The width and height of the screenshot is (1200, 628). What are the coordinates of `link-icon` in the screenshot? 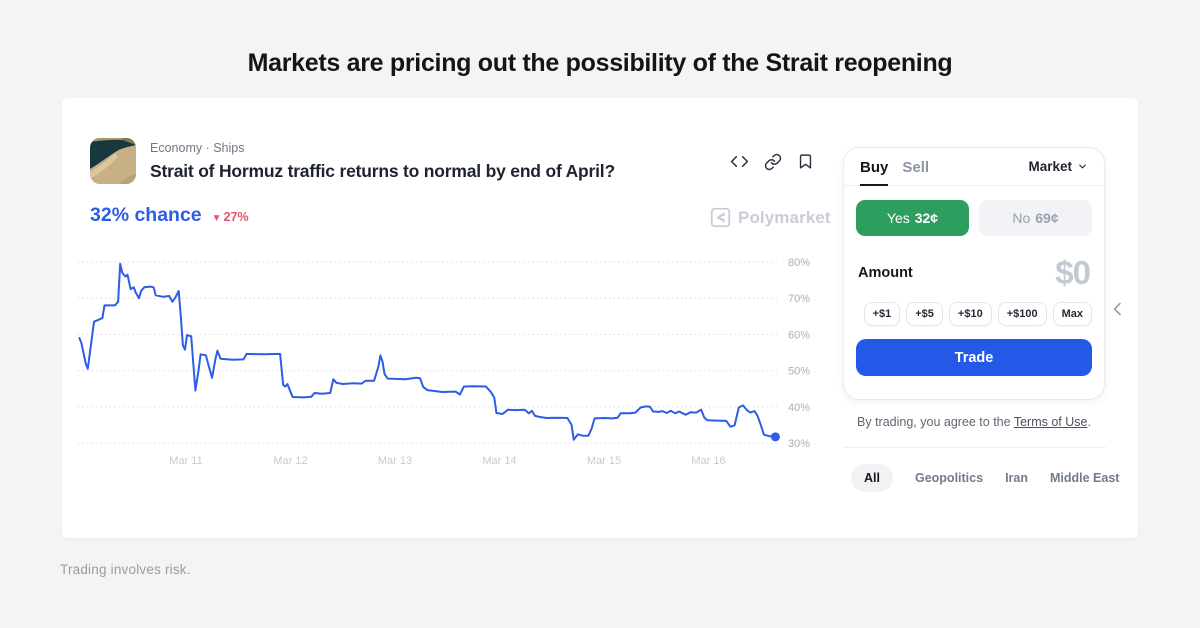 It's located at (772, 161).